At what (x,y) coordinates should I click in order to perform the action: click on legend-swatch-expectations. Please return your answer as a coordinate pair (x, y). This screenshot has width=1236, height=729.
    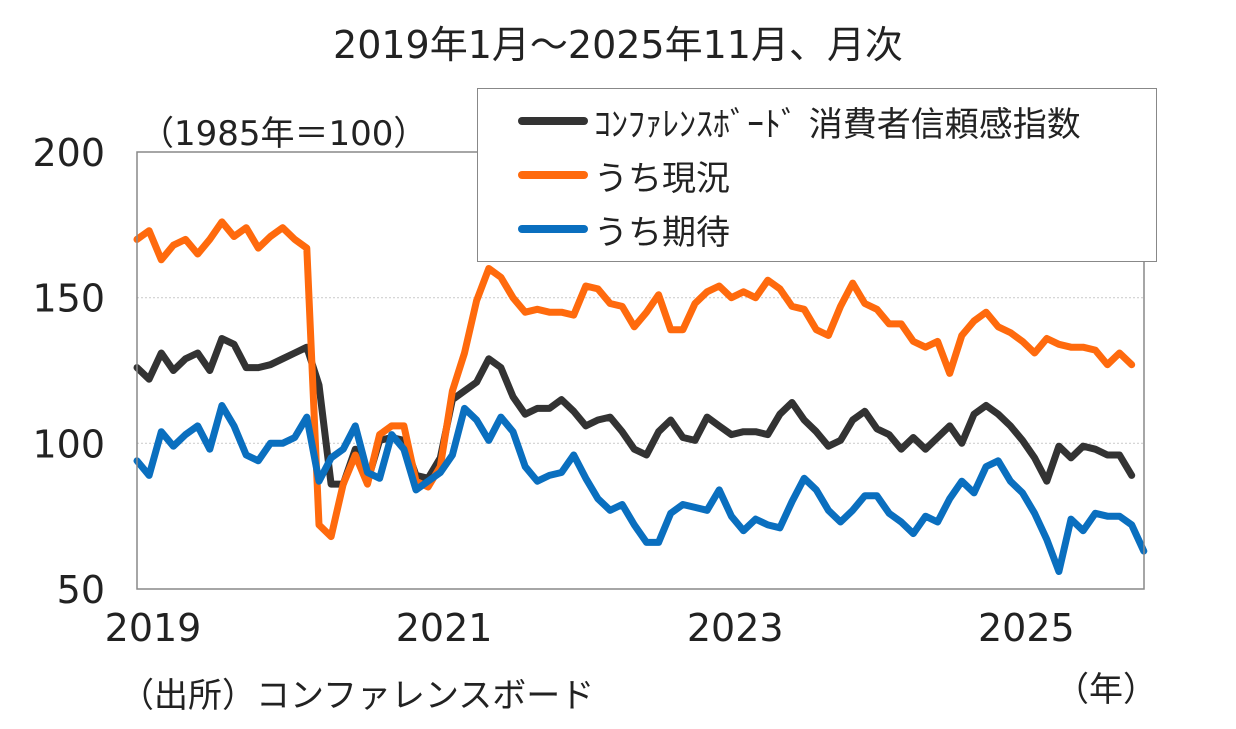
    Looking at the image, I should click on (553, 229).